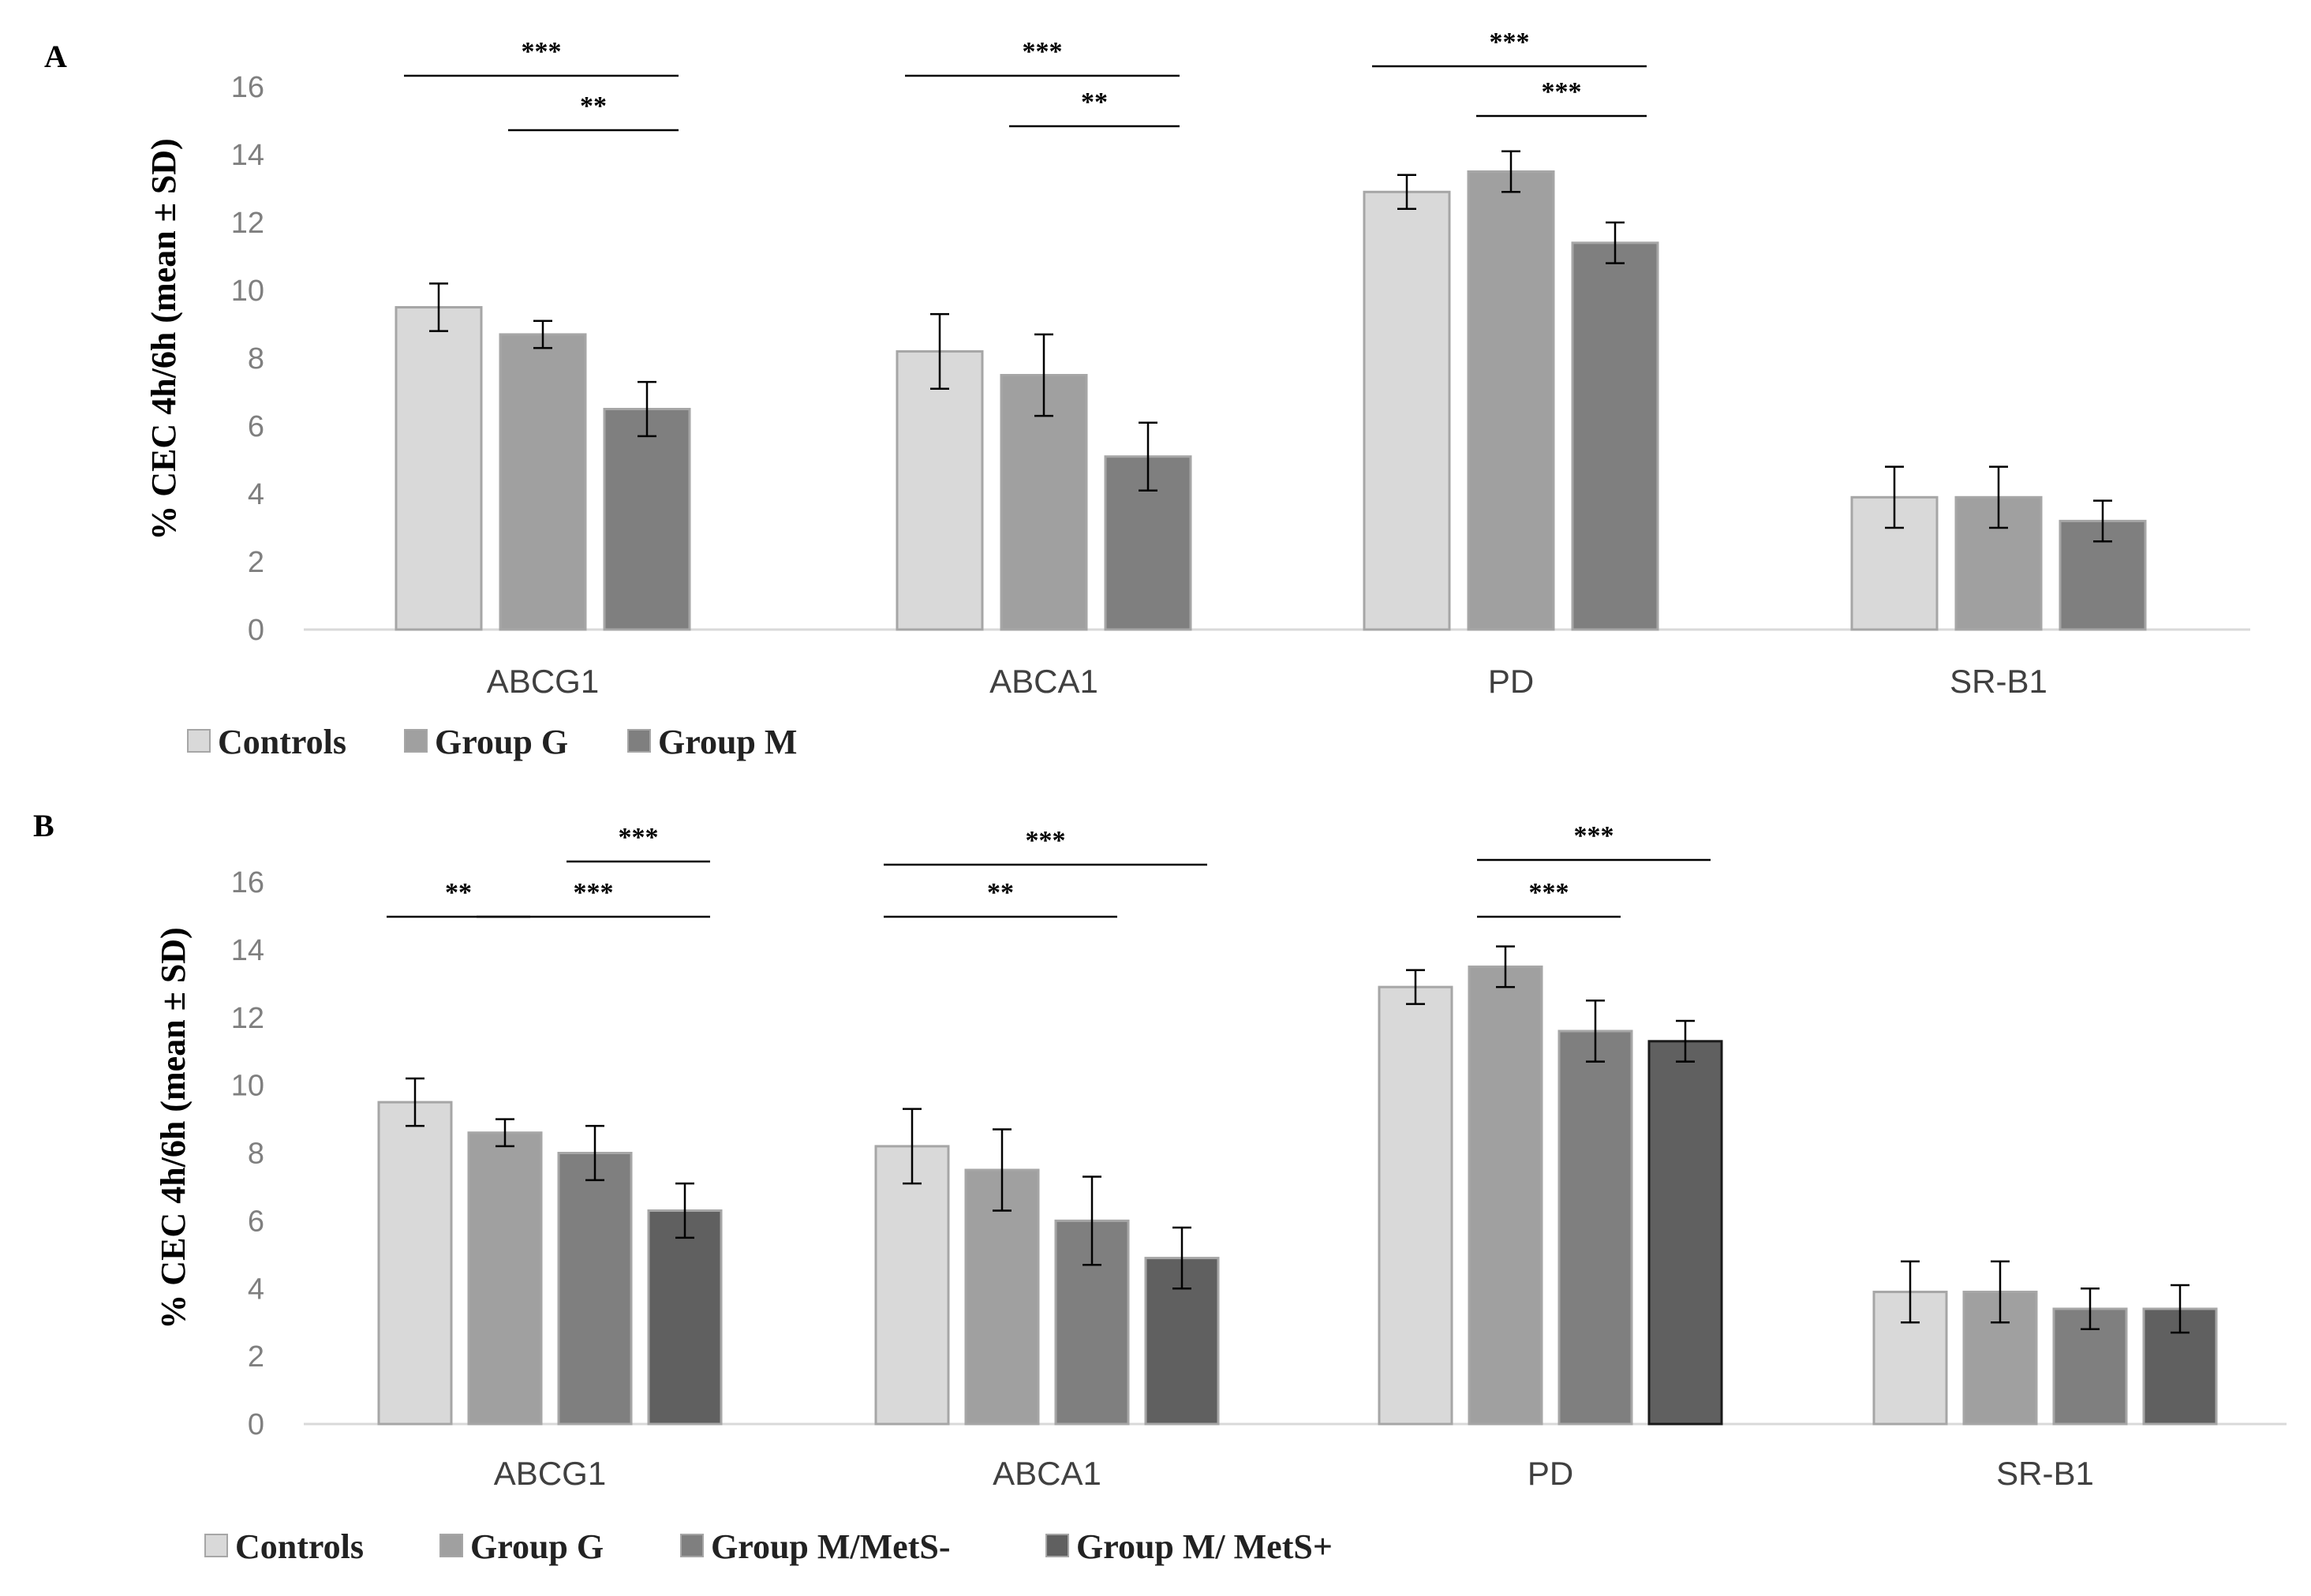 The height and width of the screenshot is (1596, 2311). I want to click on panel-b-ytick: 6, so click(256, 1221).